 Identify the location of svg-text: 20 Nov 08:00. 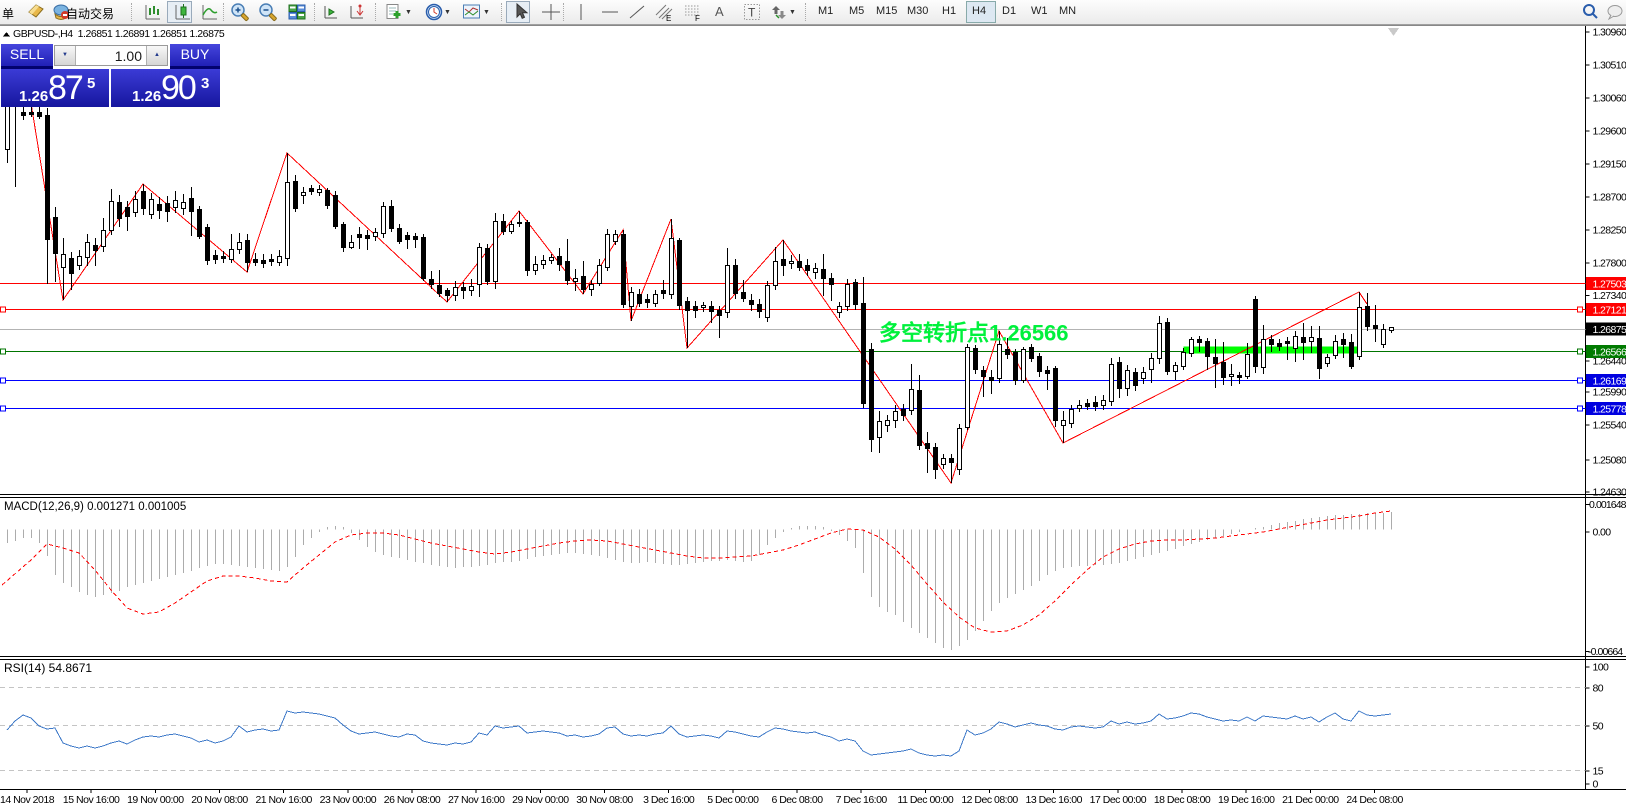
(219, 800).